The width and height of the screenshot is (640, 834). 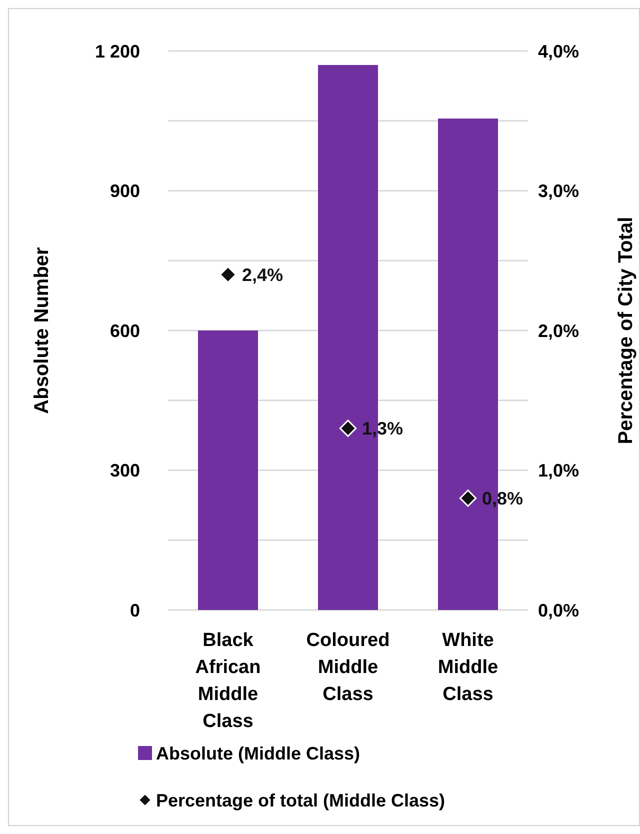 I want to click on x-tick-label: Coloured Middle Class, so click(x=348, y=667).